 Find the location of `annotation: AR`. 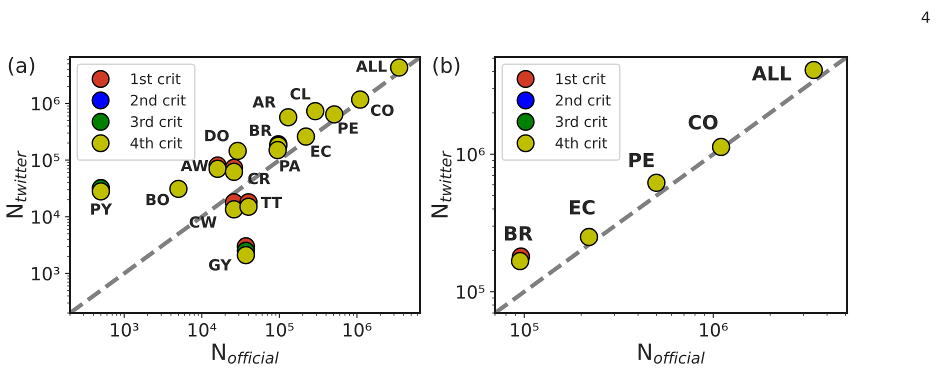

annotation: AR is located at coordinates (264, 102).